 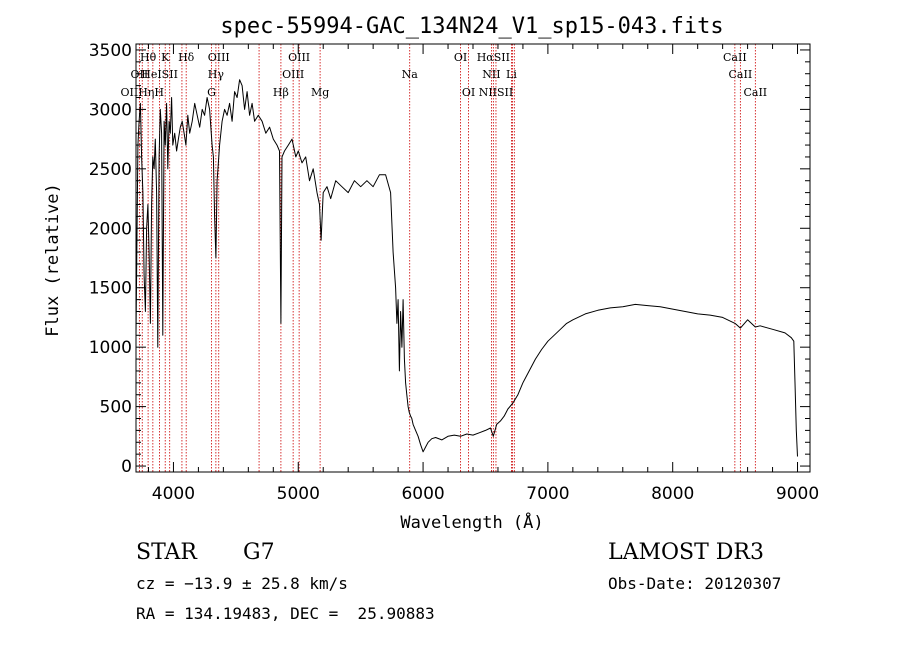 What do you see at coordinates (110, 110) in the screenshot?
I see `y-tick-label: 3000` at bounding box center [110, 110].